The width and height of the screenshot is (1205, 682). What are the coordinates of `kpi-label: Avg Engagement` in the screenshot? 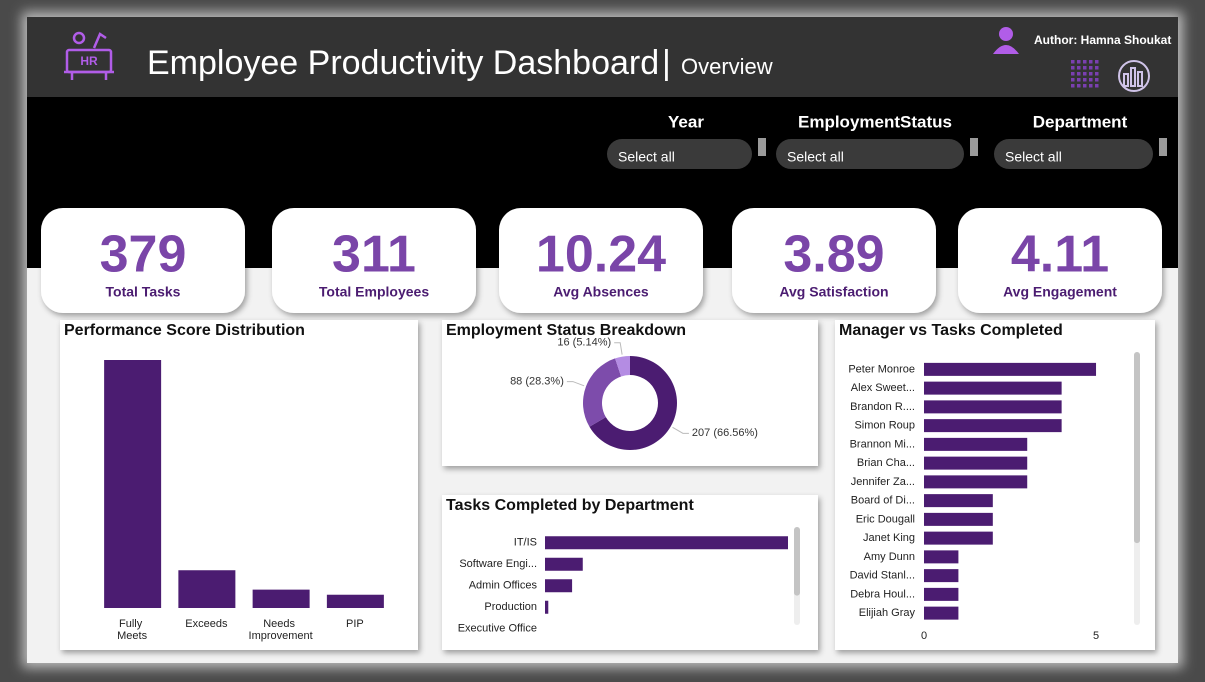 It's located at (1060, 292).